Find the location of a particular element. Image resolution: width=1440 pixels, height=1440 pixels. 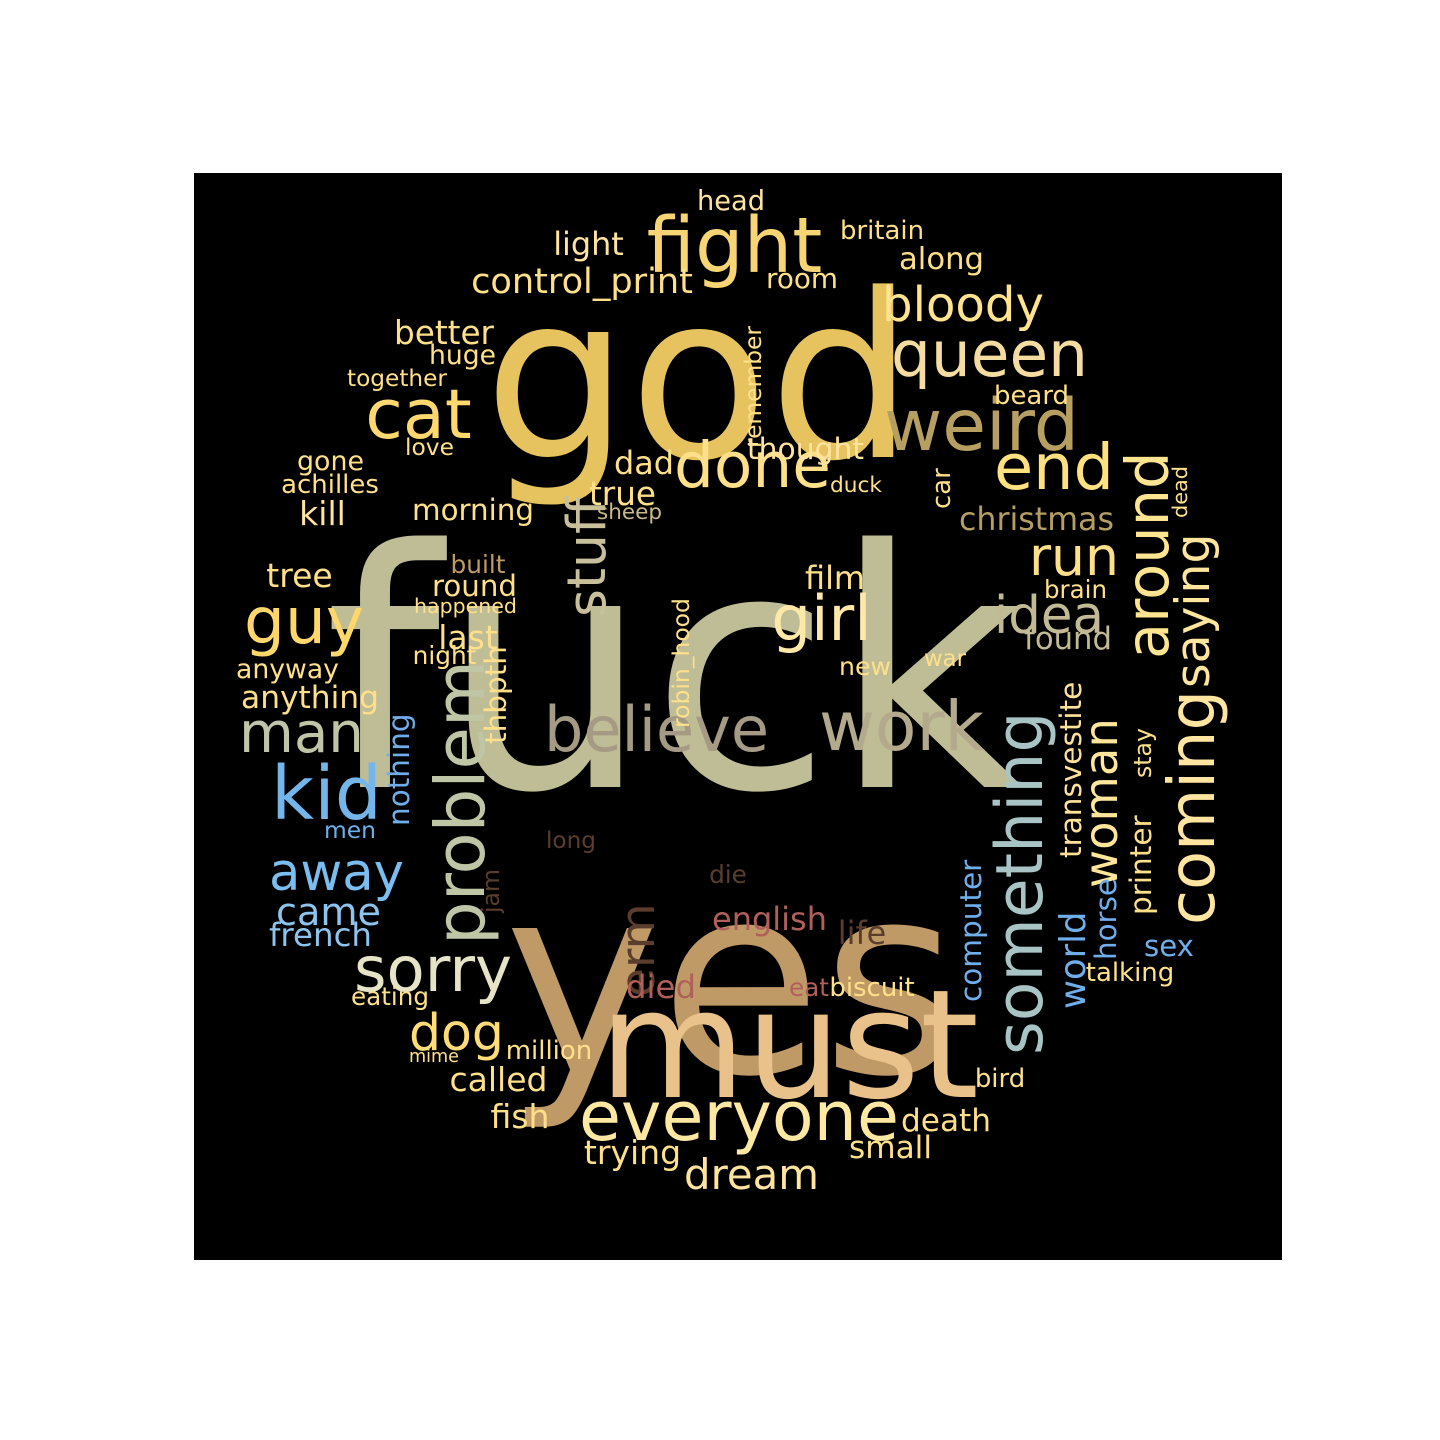

word-dad: dad is located at coordinates (644, 463).